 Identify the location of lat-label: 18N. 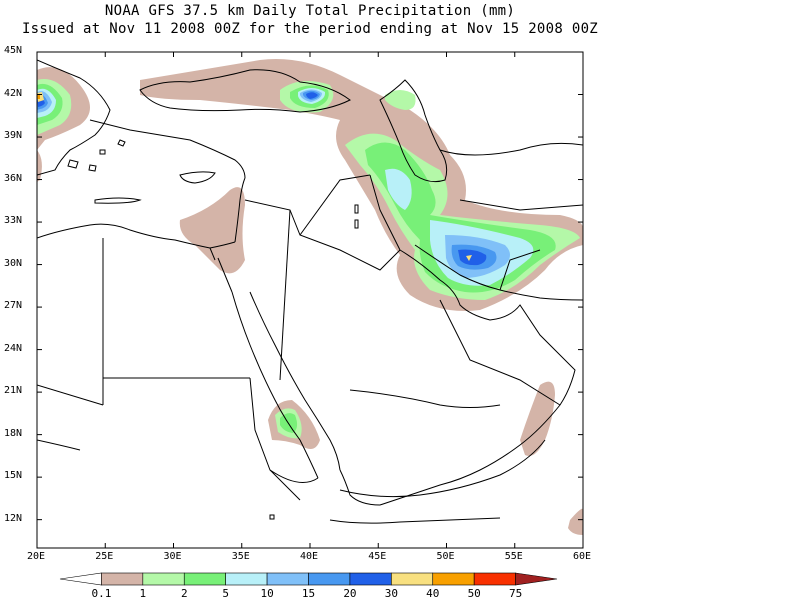
(13, 433).